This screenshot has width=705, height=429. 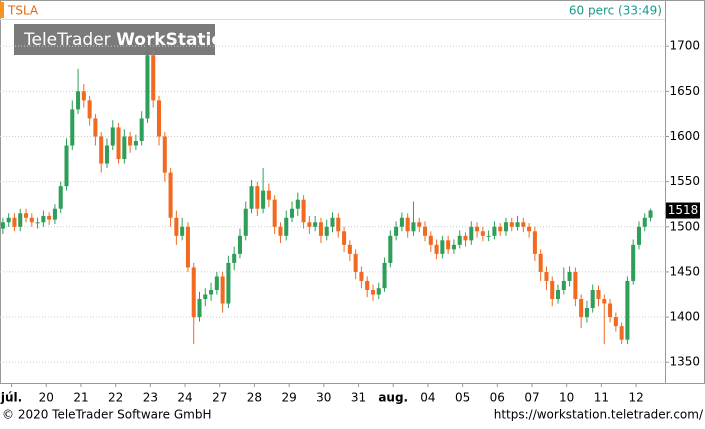 I want to click on x-tick-label: 30, so click(x=323, y=398).